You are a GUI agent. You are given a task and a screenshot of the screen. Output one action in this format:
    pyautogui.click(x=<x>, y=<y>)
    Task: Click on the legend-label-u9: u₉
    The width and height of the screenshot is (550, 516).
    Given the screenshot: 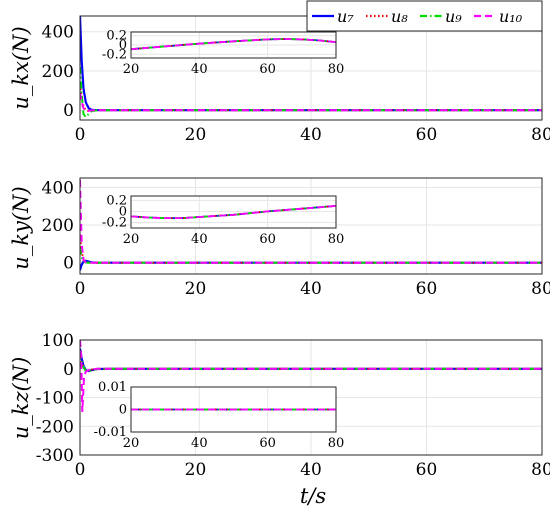 What is the action you would take?
    pyautogui.click(x=453, y=16)
    